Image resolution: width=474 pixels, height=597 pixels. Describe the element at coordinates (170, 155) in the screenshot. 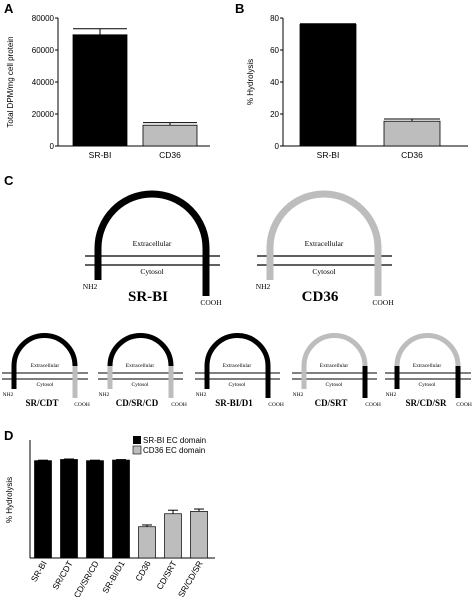

I see `chart-a-cat-label-1: CD36` at that location.